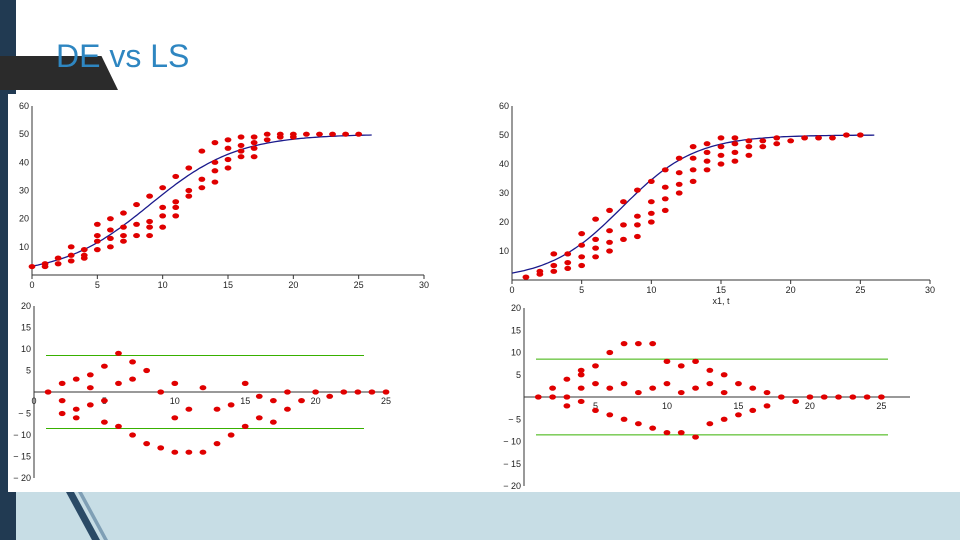 Image resolution: width=960 pixels, height=540 pixels. What do you see at coordinates (316, 401) in the screenshot?
I see `left-residuals-x-tick-label: 20` at bounding box center [316, 401].